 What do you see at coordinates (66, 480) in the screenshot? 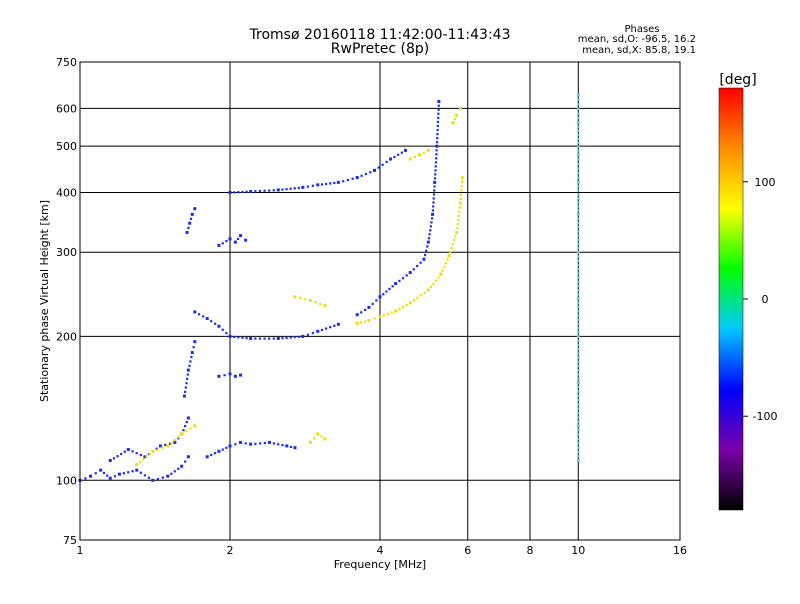
I see `y-tick-label: 100` at bounding box center [66, 480].